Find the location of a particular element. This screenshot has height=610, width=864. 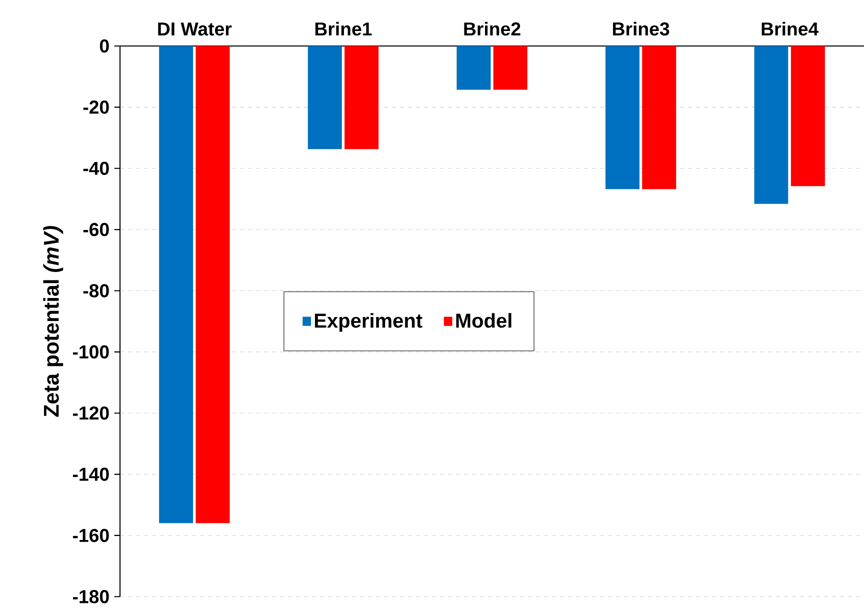

legend-label: Model is located at coordinates (484, 320).